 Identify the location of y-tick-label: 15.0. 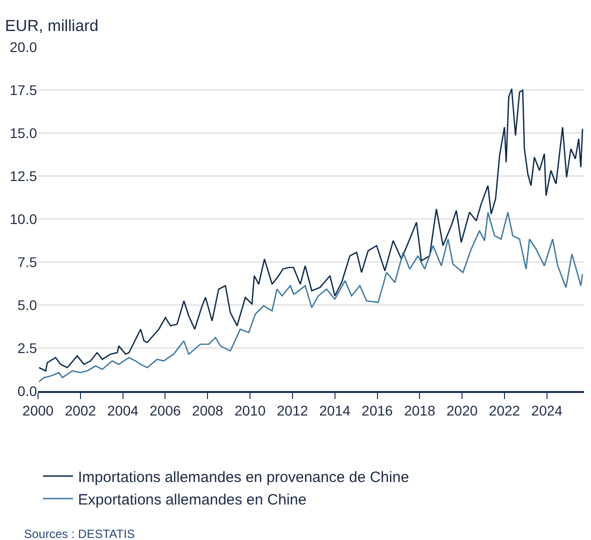
(24, 132).